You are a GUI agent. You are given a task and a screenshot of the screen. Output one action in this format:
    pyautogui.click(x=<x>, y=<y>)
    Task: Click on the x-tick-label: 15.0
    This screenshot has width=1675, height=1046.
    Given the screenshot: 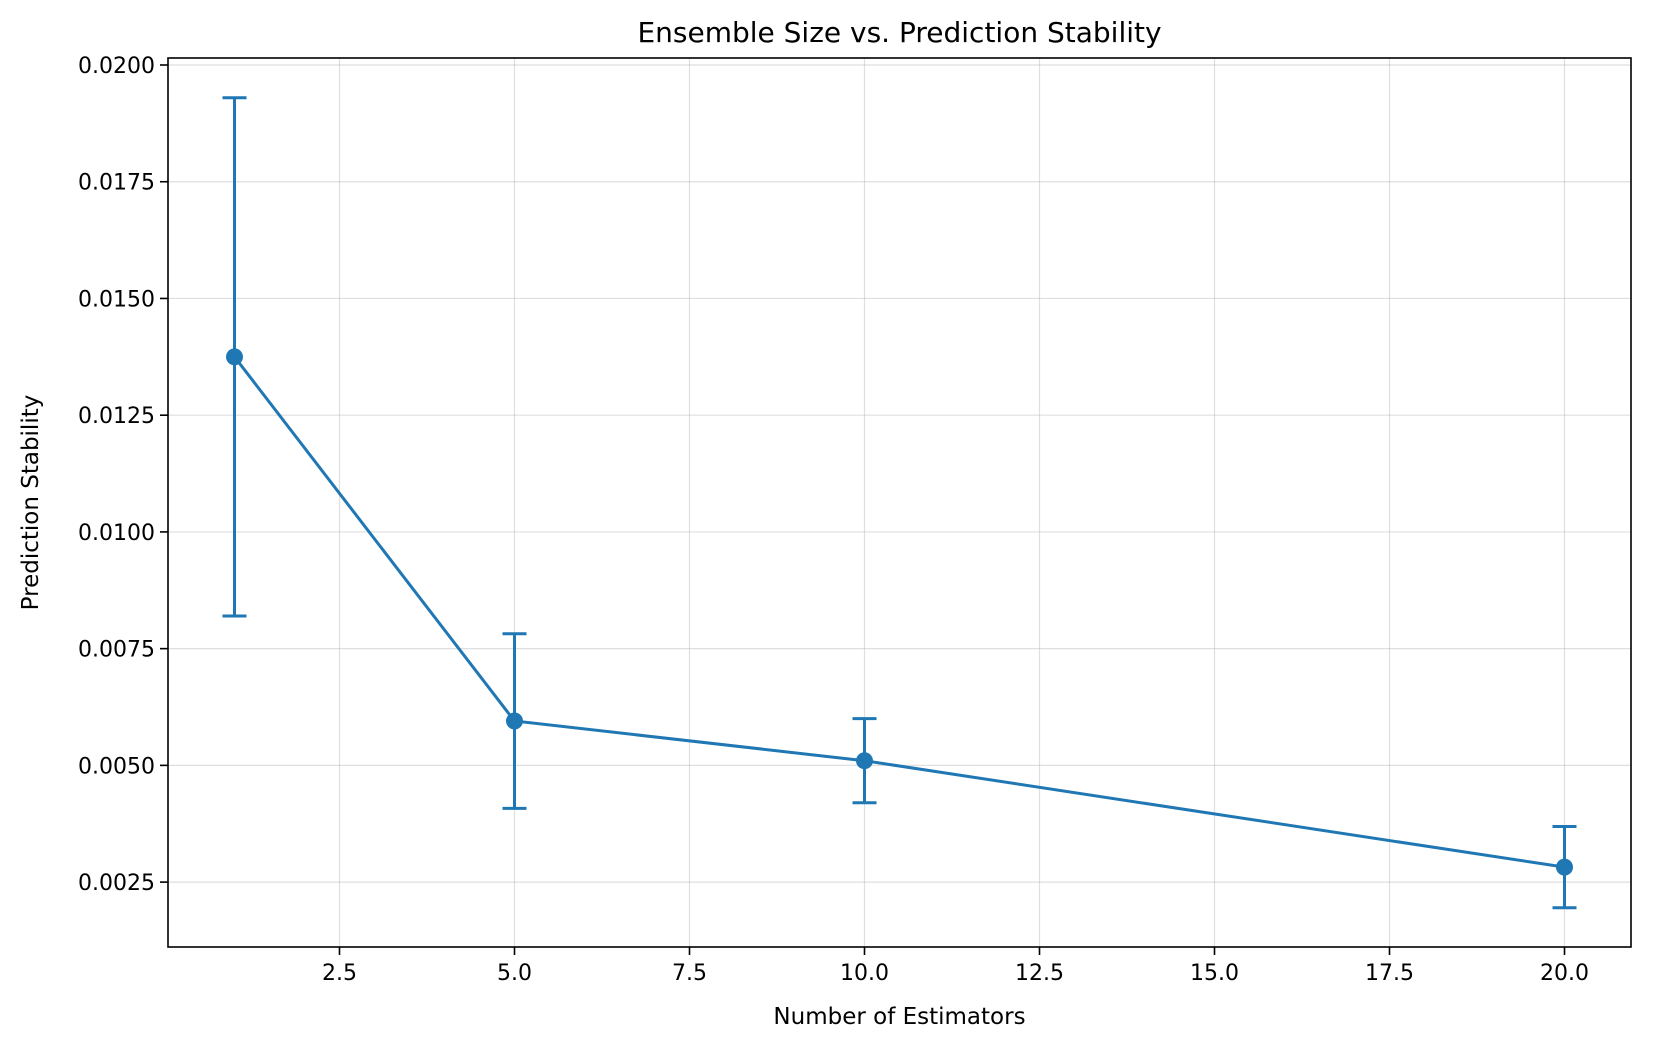 What is the action you would take?
    pyautogui.click(x=1214, y=973)
    